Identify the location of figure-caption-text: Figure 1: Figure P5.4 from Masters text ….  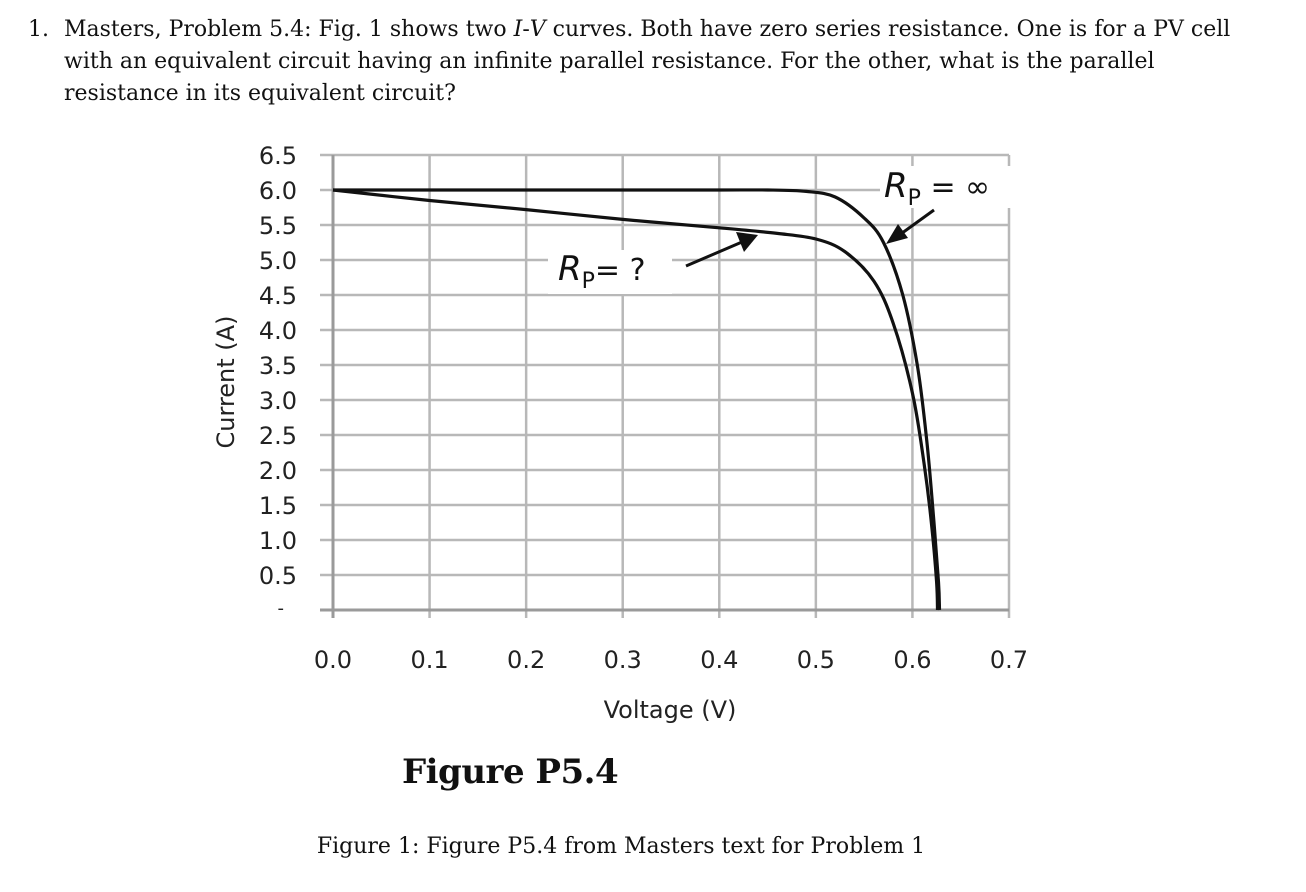
(621, 846).